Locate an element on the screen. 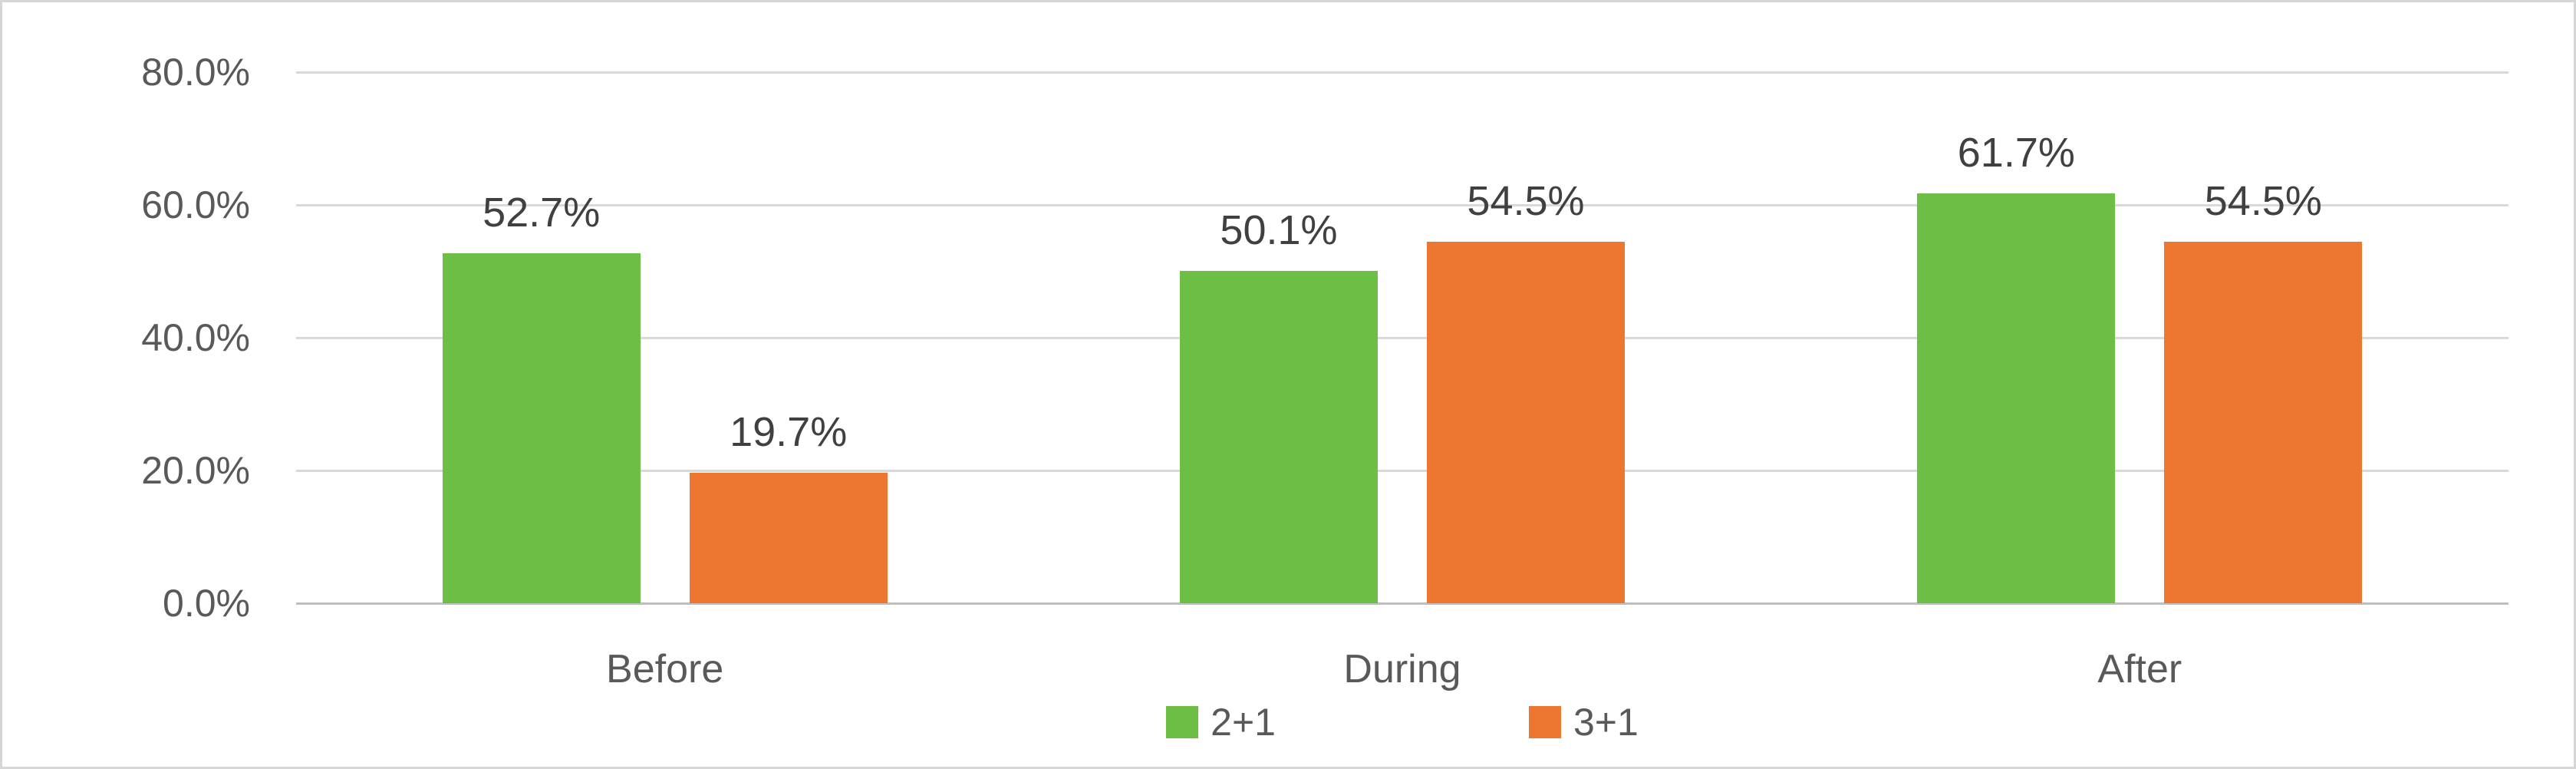  legend-label: 3+1 is located at coordinates (1606, 722).